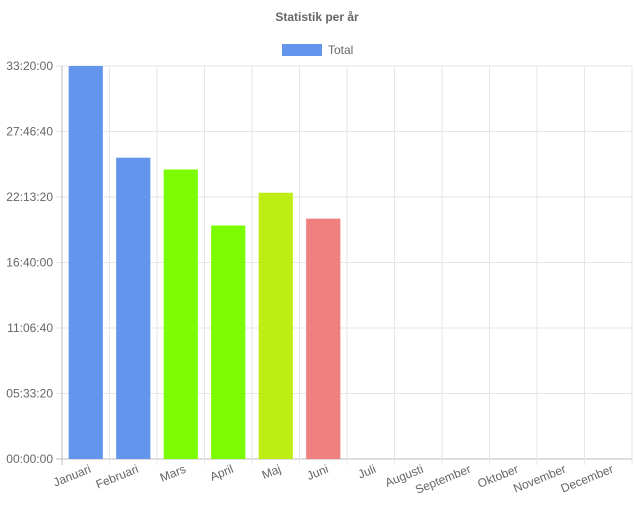 The height and width of the screenshot is (505, 635). What do you see at coordinates (72, 476) in the screenshot?
I see `x-tick-label: Januari` at bounding box center [72, 476].